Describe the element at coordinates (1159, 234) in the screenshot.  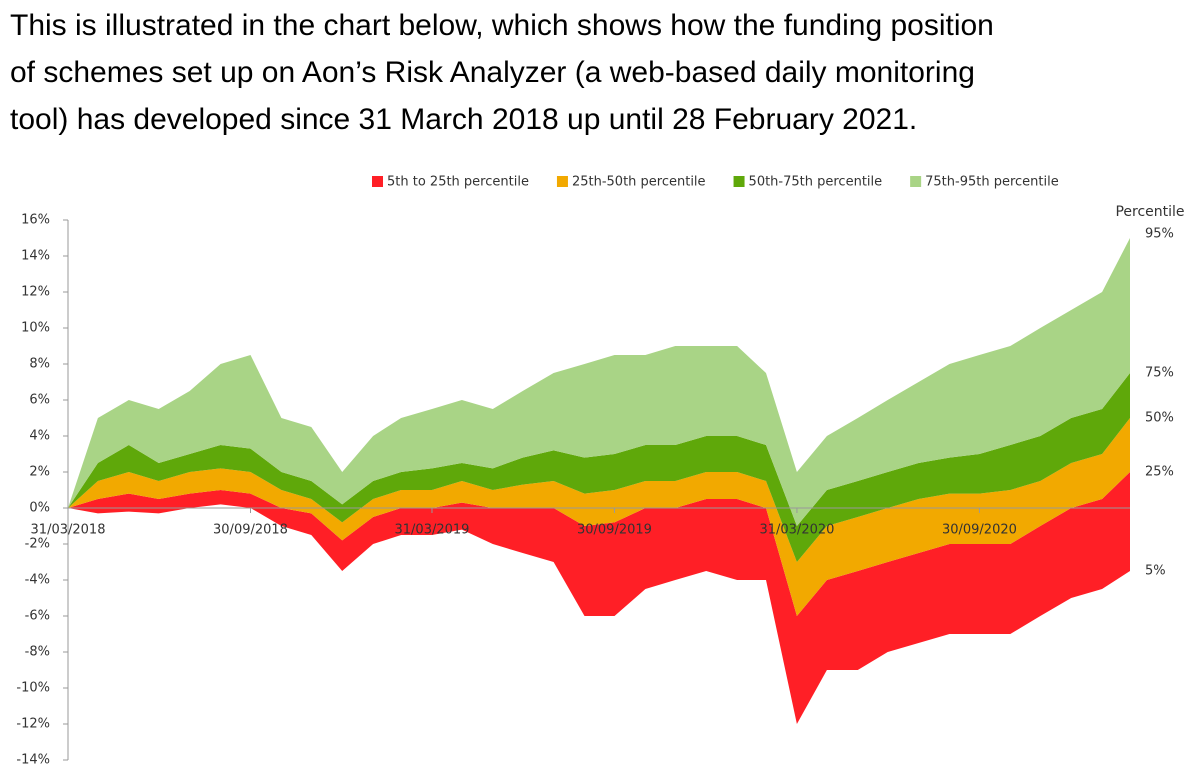
I see `percentile-label: 95%` at that location.